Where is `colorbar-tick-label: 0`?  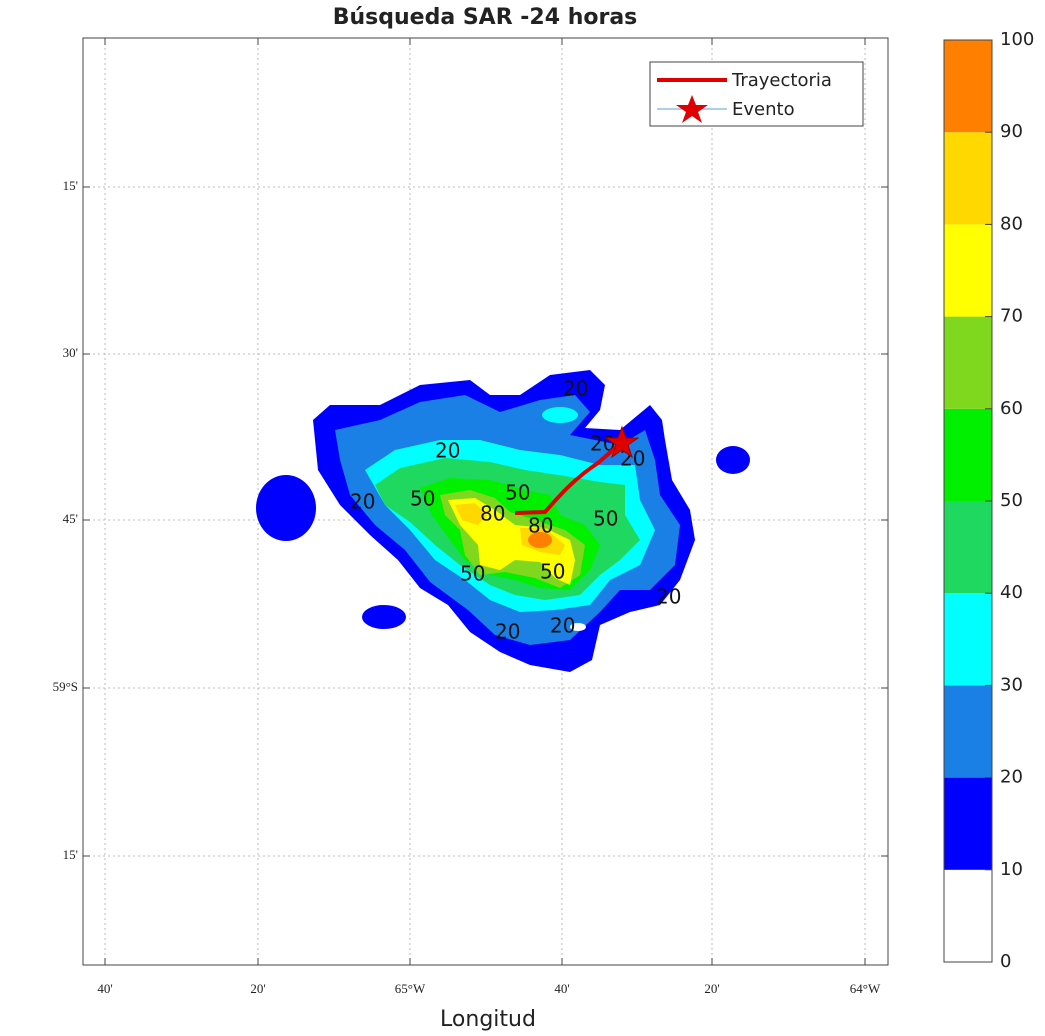 colorbar-tick-label: 0 is located at coordinates (1005, 961).